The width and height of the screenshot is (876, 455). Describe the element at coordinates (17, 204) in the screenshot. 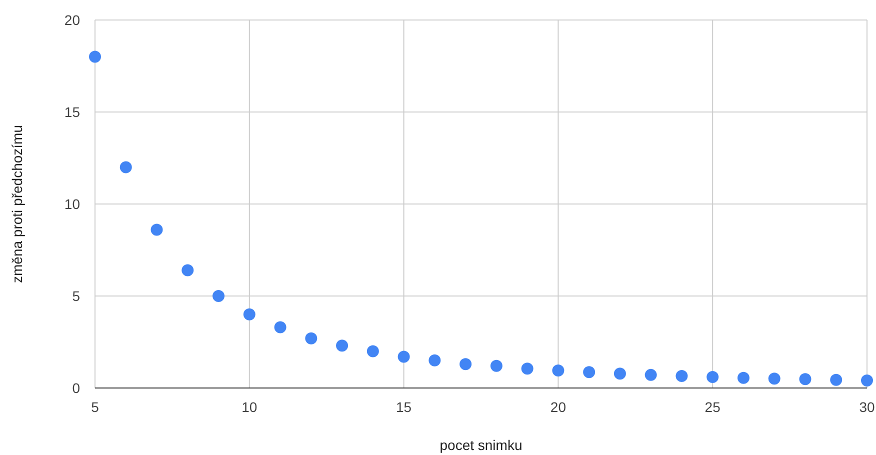

I see `y-axis-title: změna proti předchozímu` at that location.